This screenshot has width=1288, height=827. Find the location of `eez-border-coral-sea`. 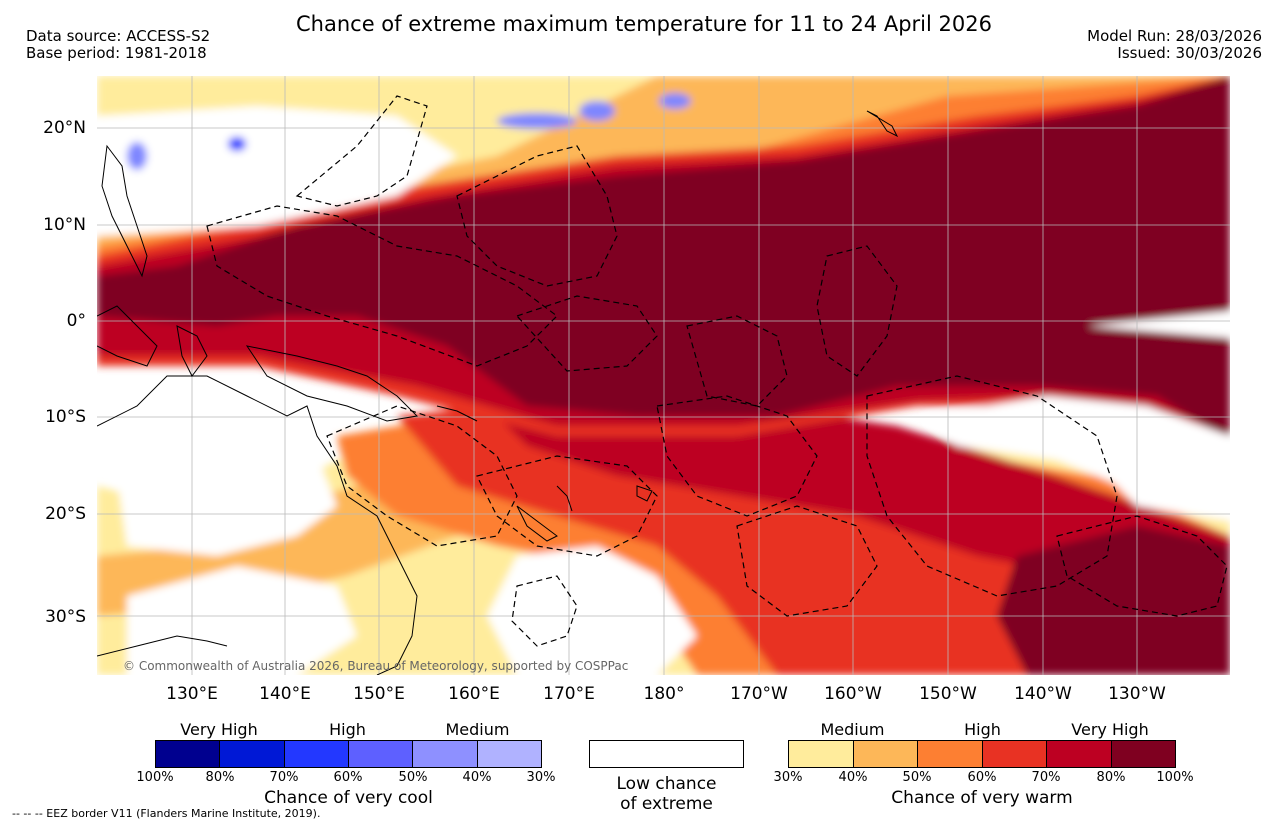

eez-border-coral-sea is located at coordinates (422, 476).